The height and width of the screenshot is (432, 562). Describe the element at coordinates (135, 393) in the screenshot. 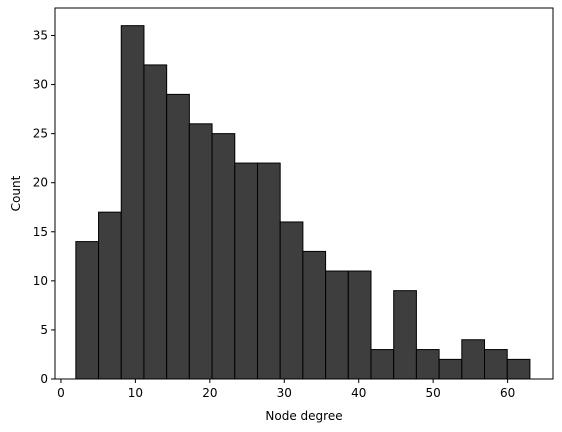

I see `x-tick-label: 10` at that location.